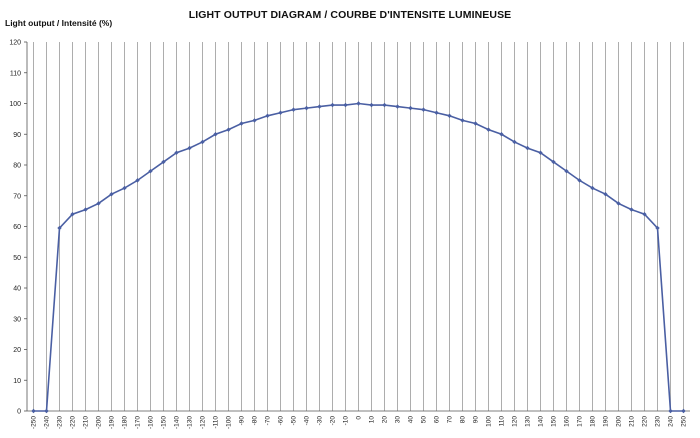 The width and height of the screenshot is (700, 438). I want to click on x-tick-label: 160, so click(567, 421).